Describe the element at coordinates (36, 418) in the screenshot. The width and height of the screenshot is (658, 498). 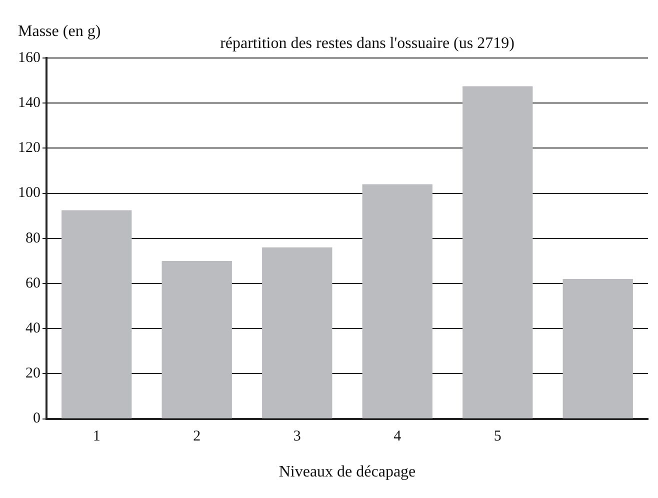
I see `y-tick-label: 0` at that location.